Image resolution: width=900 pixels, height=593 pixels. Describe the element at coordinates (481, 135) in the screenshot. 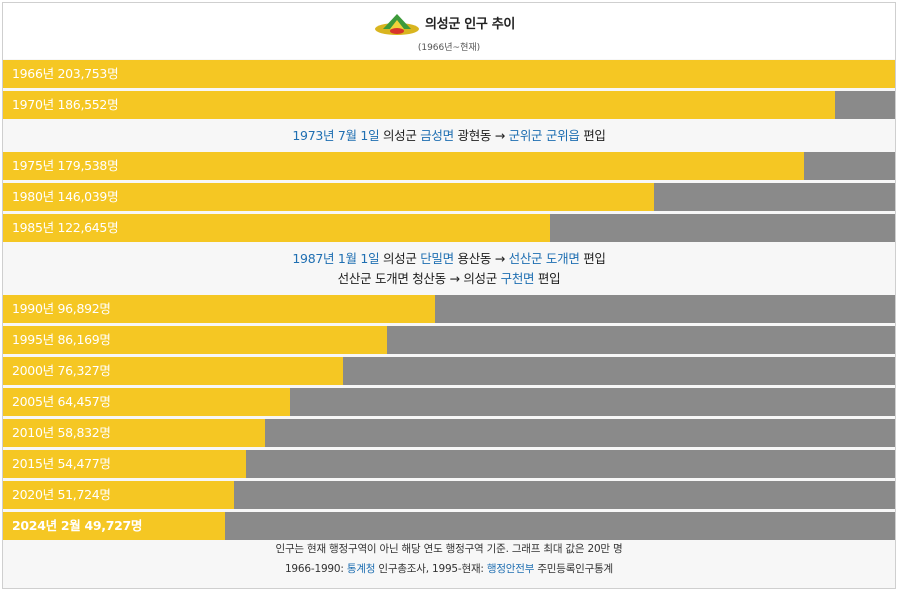

I see `event-text: 광현동 →` at that location.